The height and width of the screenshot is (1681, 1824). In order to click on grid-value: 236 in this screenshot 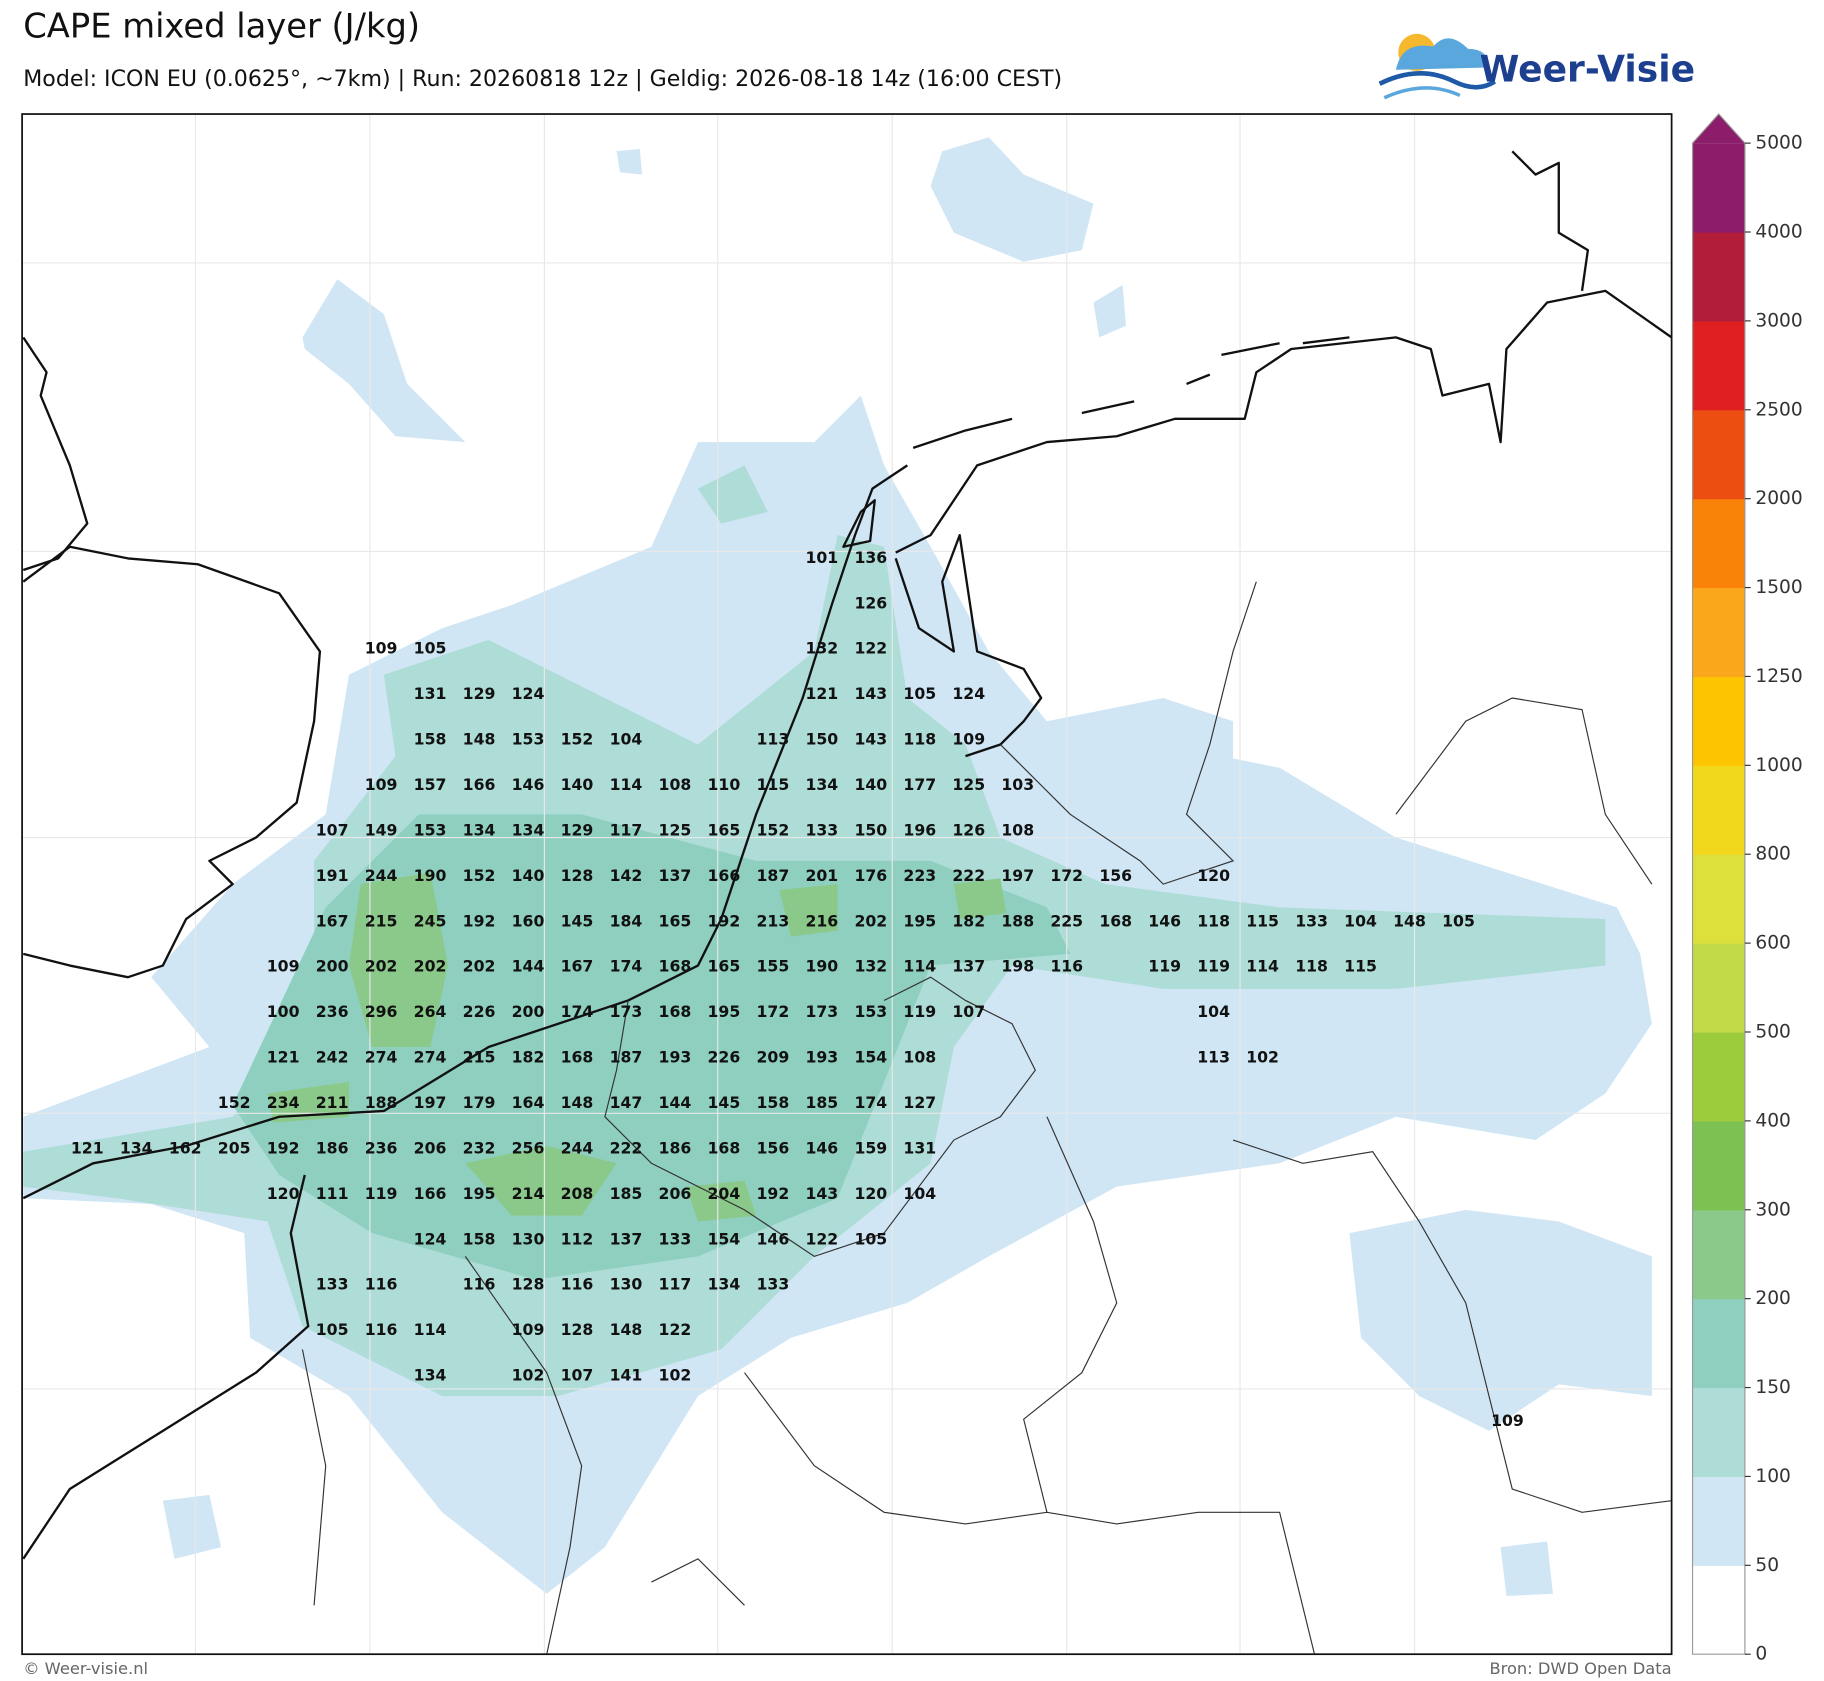, I will do `click(381, 1147)`.